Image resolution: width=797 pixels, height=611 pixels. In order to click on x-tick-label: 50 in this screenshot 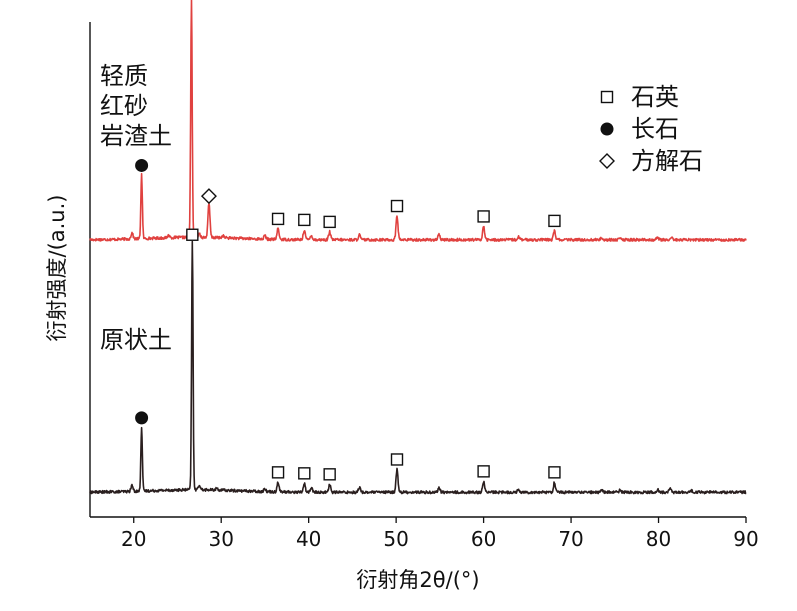, I will do `click(395, 539)`.